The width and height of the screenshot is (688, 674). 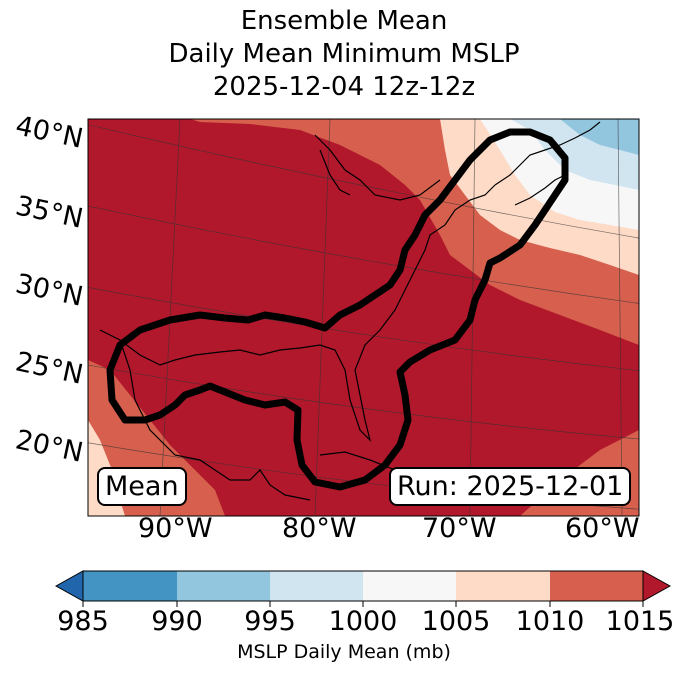 I want to click on colorbar-tick-990: 990, so click(x=177, y=621).